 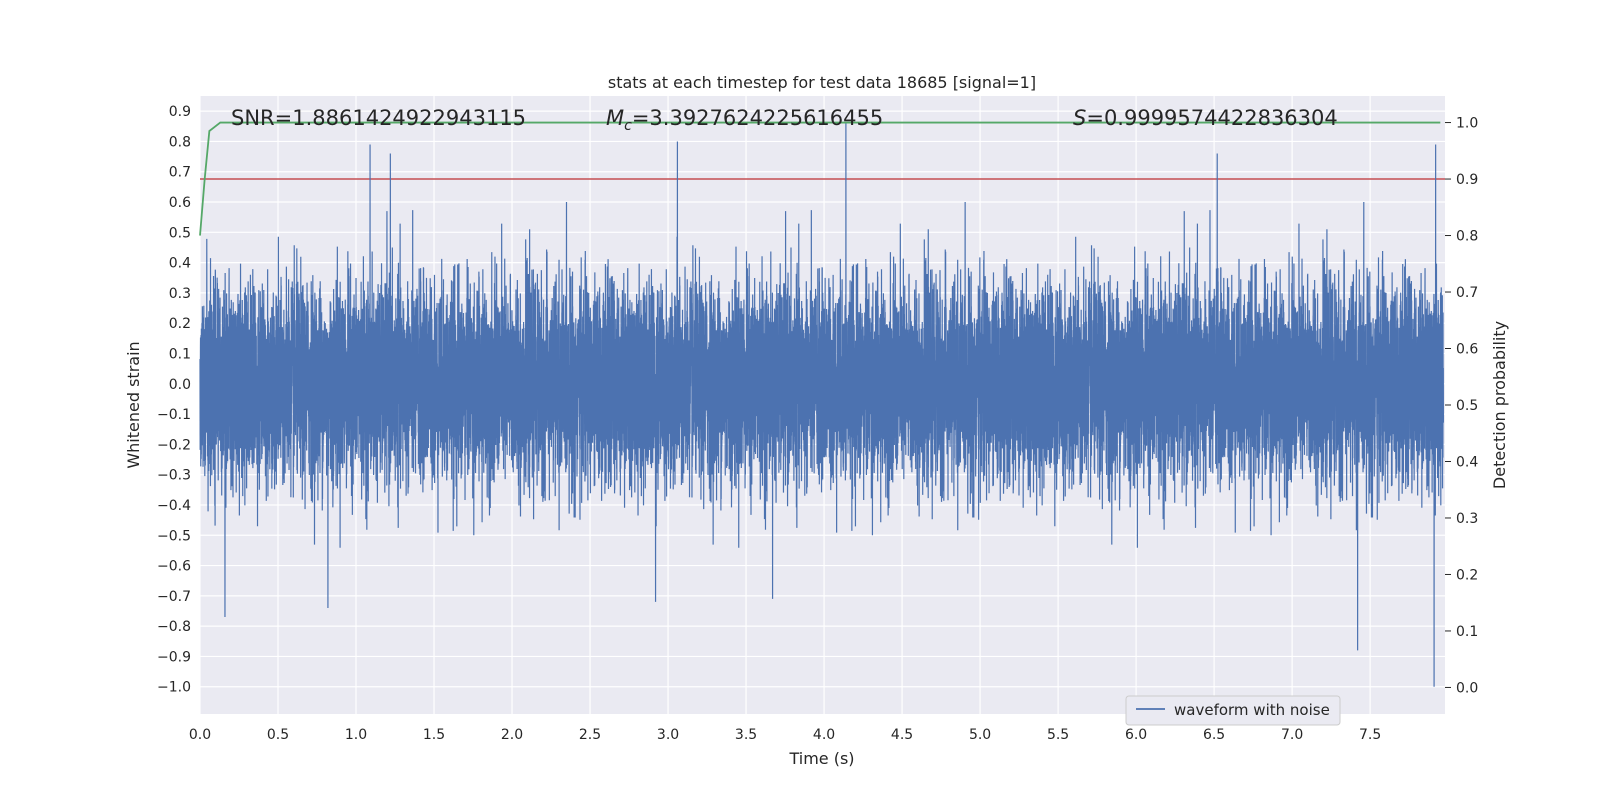 I want to click on y-tick-label: 0.8, so click(x=180, y=142).